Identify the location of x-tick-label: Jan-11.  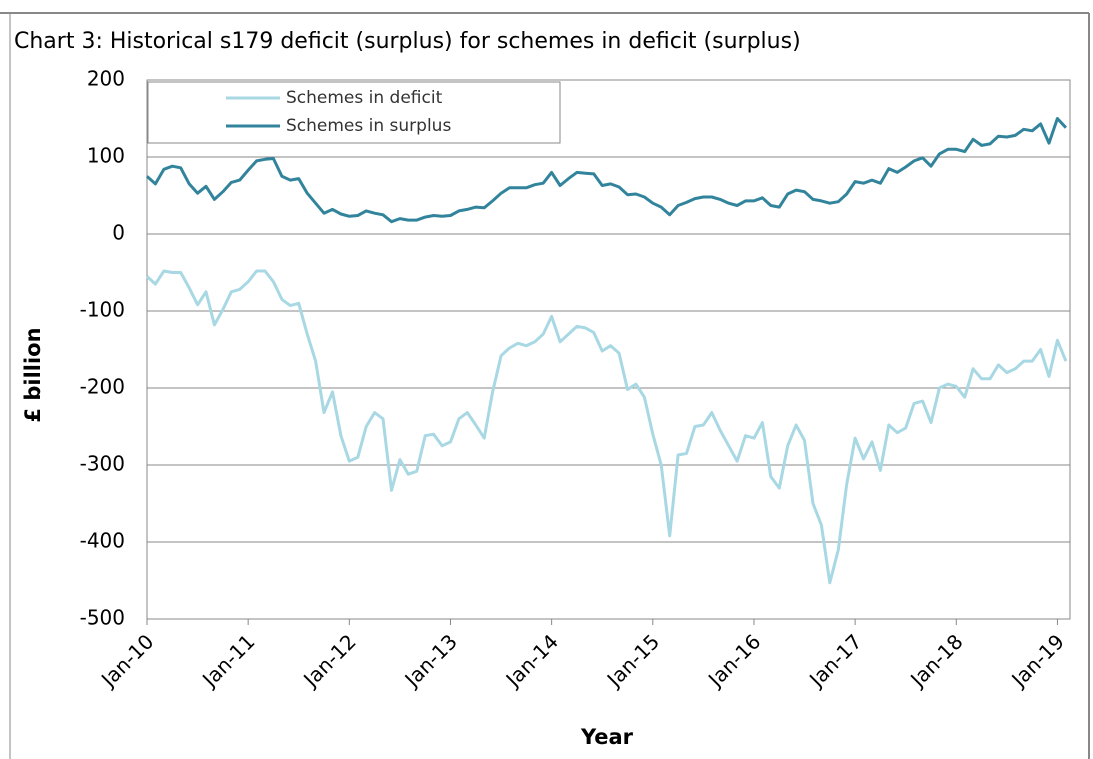
(227, 660).